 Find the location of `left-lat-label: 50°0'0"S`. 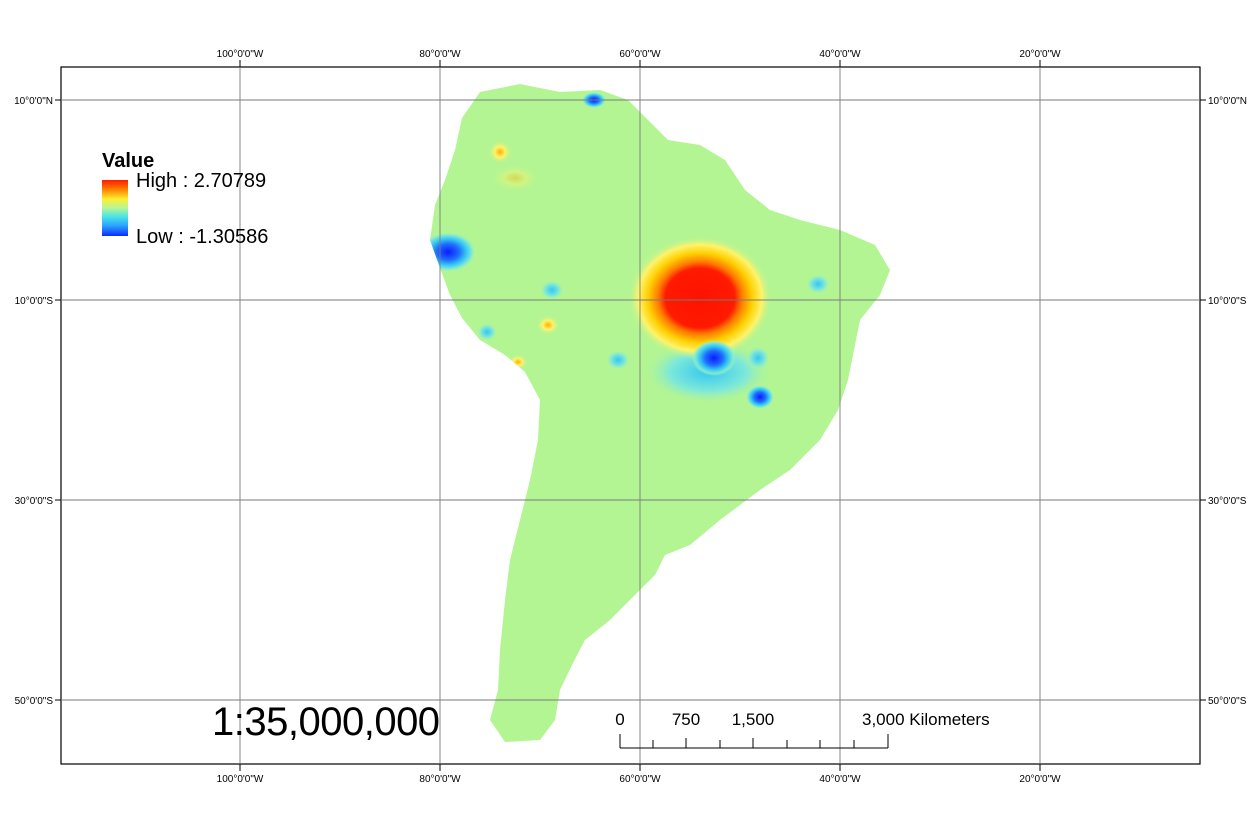

left-lat-label: 50°0'0"S is located at coordinates (34, 701).